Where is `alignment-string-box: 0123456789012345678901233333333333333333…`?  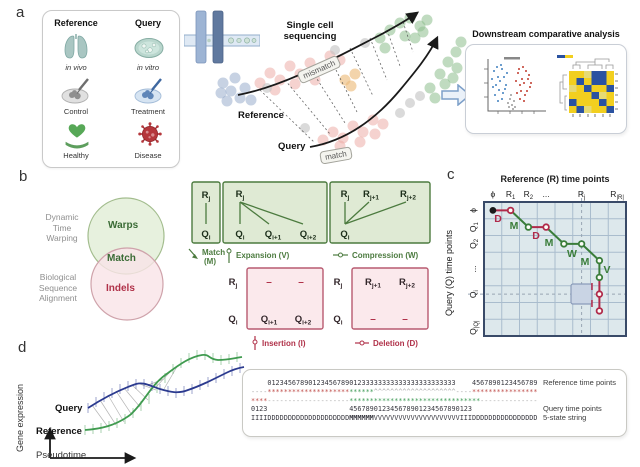
alignment-string-box: 0123456789012345678901233333333333333333… is located at coordinates (434, 403).